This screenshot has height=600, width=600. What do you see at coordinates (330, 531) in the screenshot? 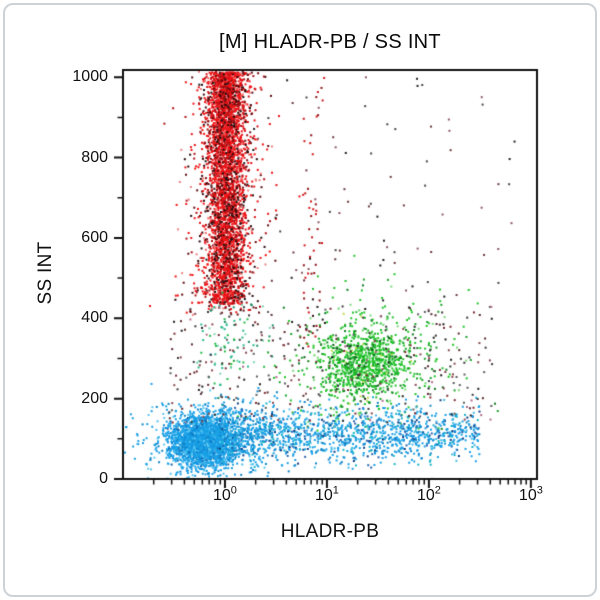
I see `x-axis-label: HLADR-PB` at bounding box center [330, 531].